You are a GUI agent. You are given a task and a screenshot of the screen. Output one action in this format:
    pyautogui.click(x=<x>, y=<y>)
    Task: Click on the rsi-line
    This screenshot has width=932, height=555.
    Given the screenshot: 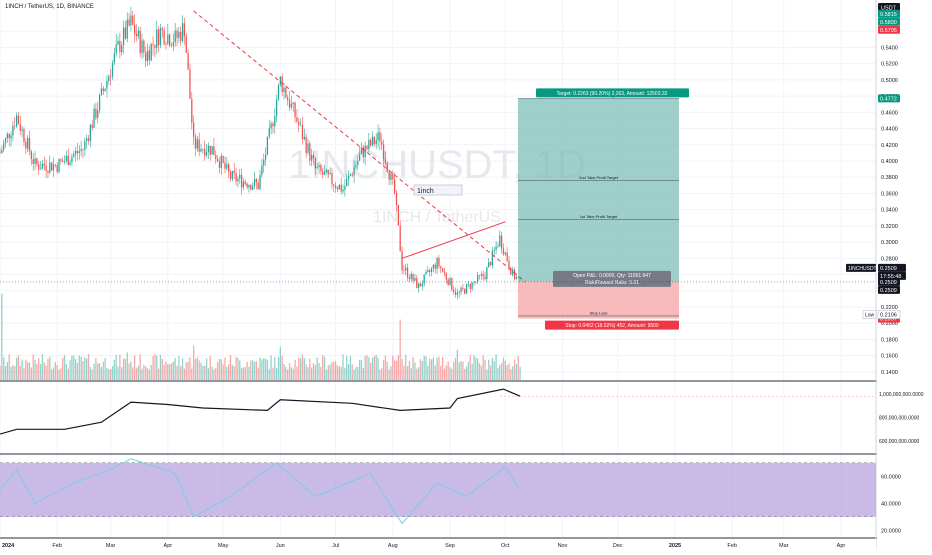 What is the action you would take?
    pyautogui.click(x=260, y=491)
    